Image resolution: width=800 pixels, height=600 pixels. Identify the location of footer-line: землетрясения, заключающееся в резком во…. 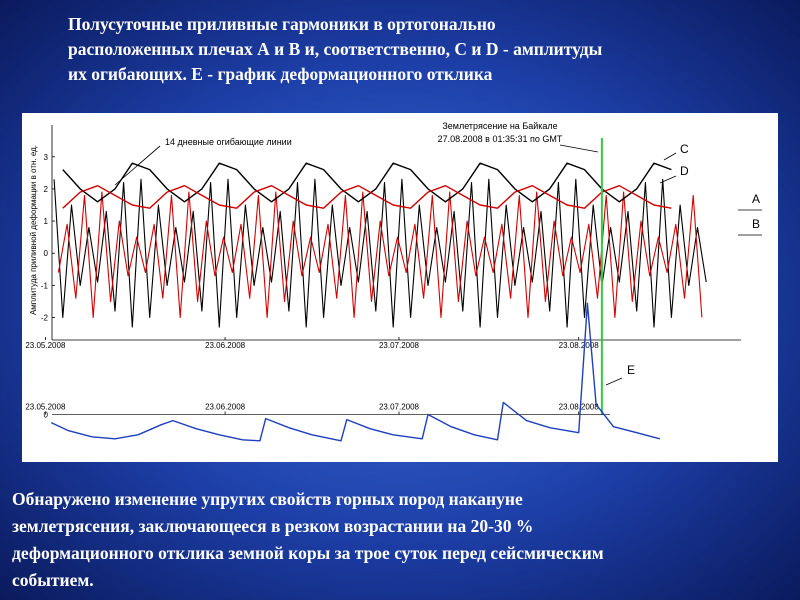
(273, 526).